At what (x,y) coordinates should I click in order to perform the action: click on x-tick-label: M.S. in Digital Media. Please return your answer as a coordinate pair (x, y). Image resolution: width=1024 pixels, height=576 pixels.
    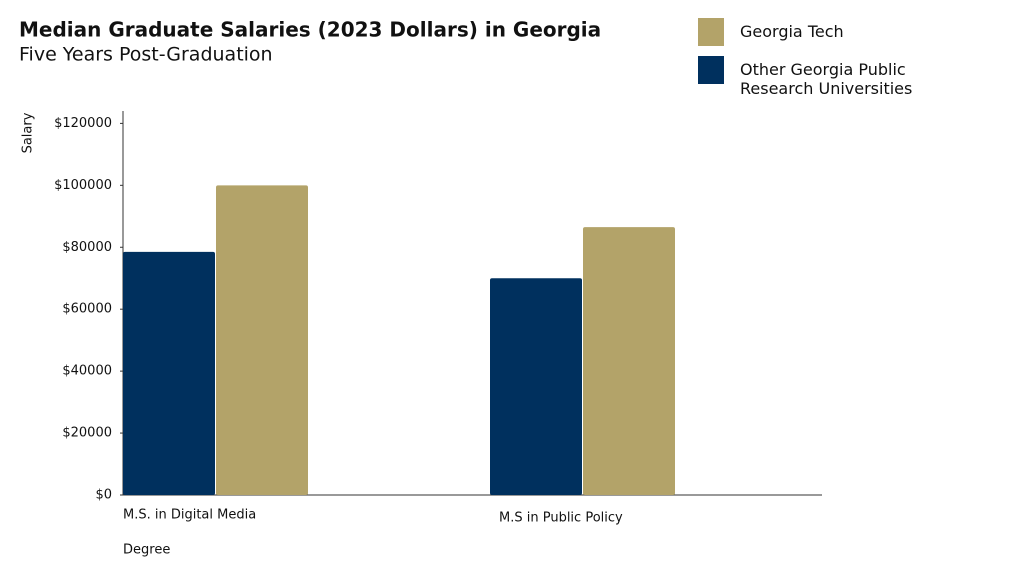
    Looking at the image, I should click on (189, 515).